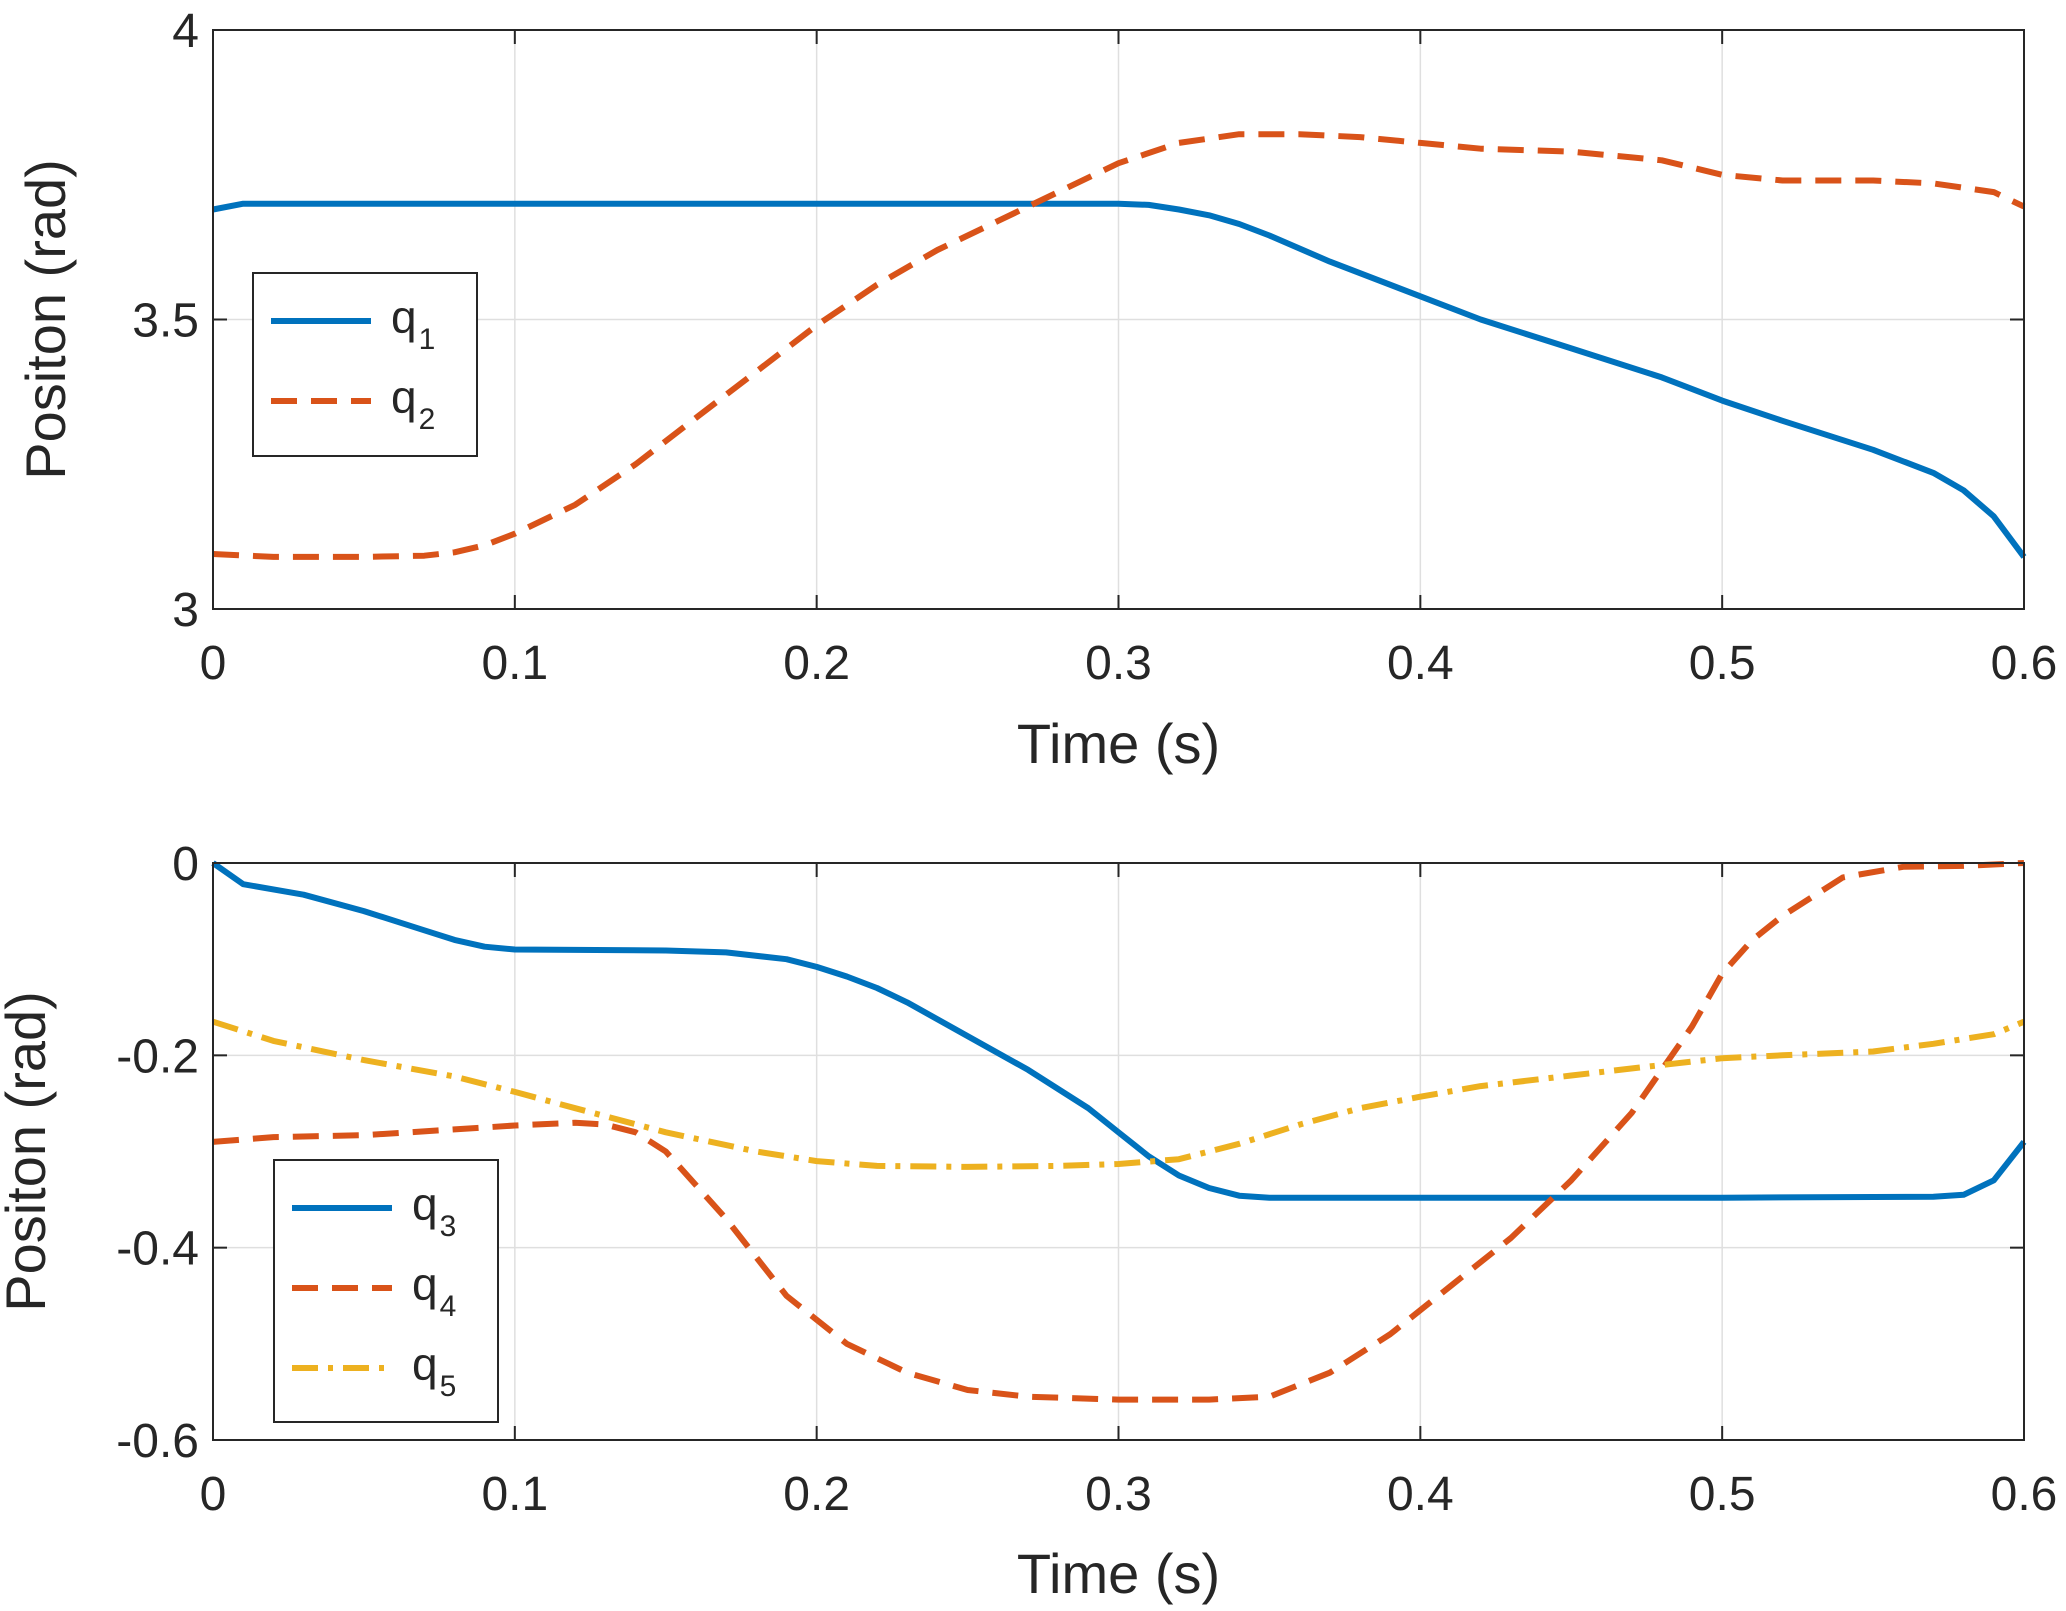 The image size is (2066, 1611). What do you see at coordinates (365, 364) in the screenshot?
I see `legend-box` at bounding box center [365, 364].